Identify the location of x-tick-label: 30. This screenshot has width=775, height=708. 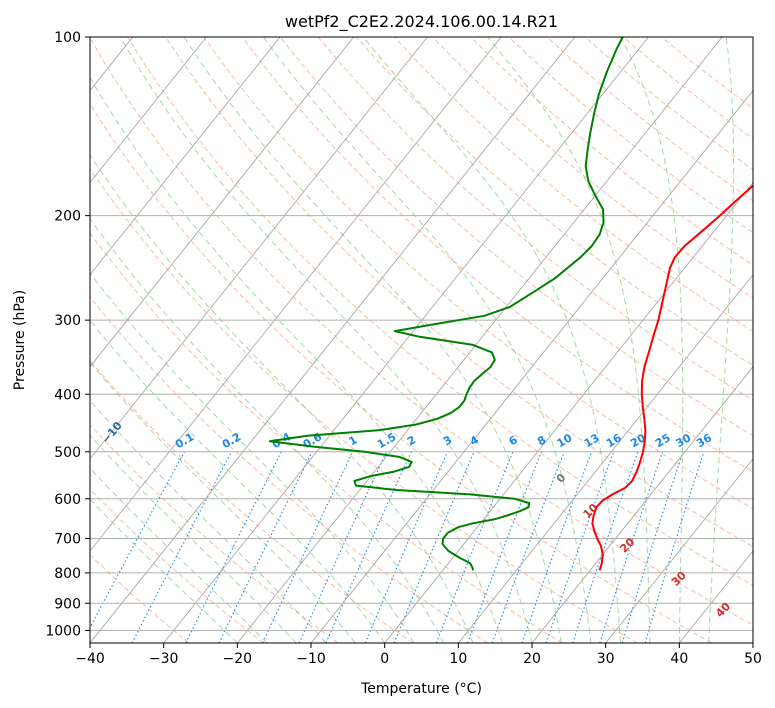
(606, 659).